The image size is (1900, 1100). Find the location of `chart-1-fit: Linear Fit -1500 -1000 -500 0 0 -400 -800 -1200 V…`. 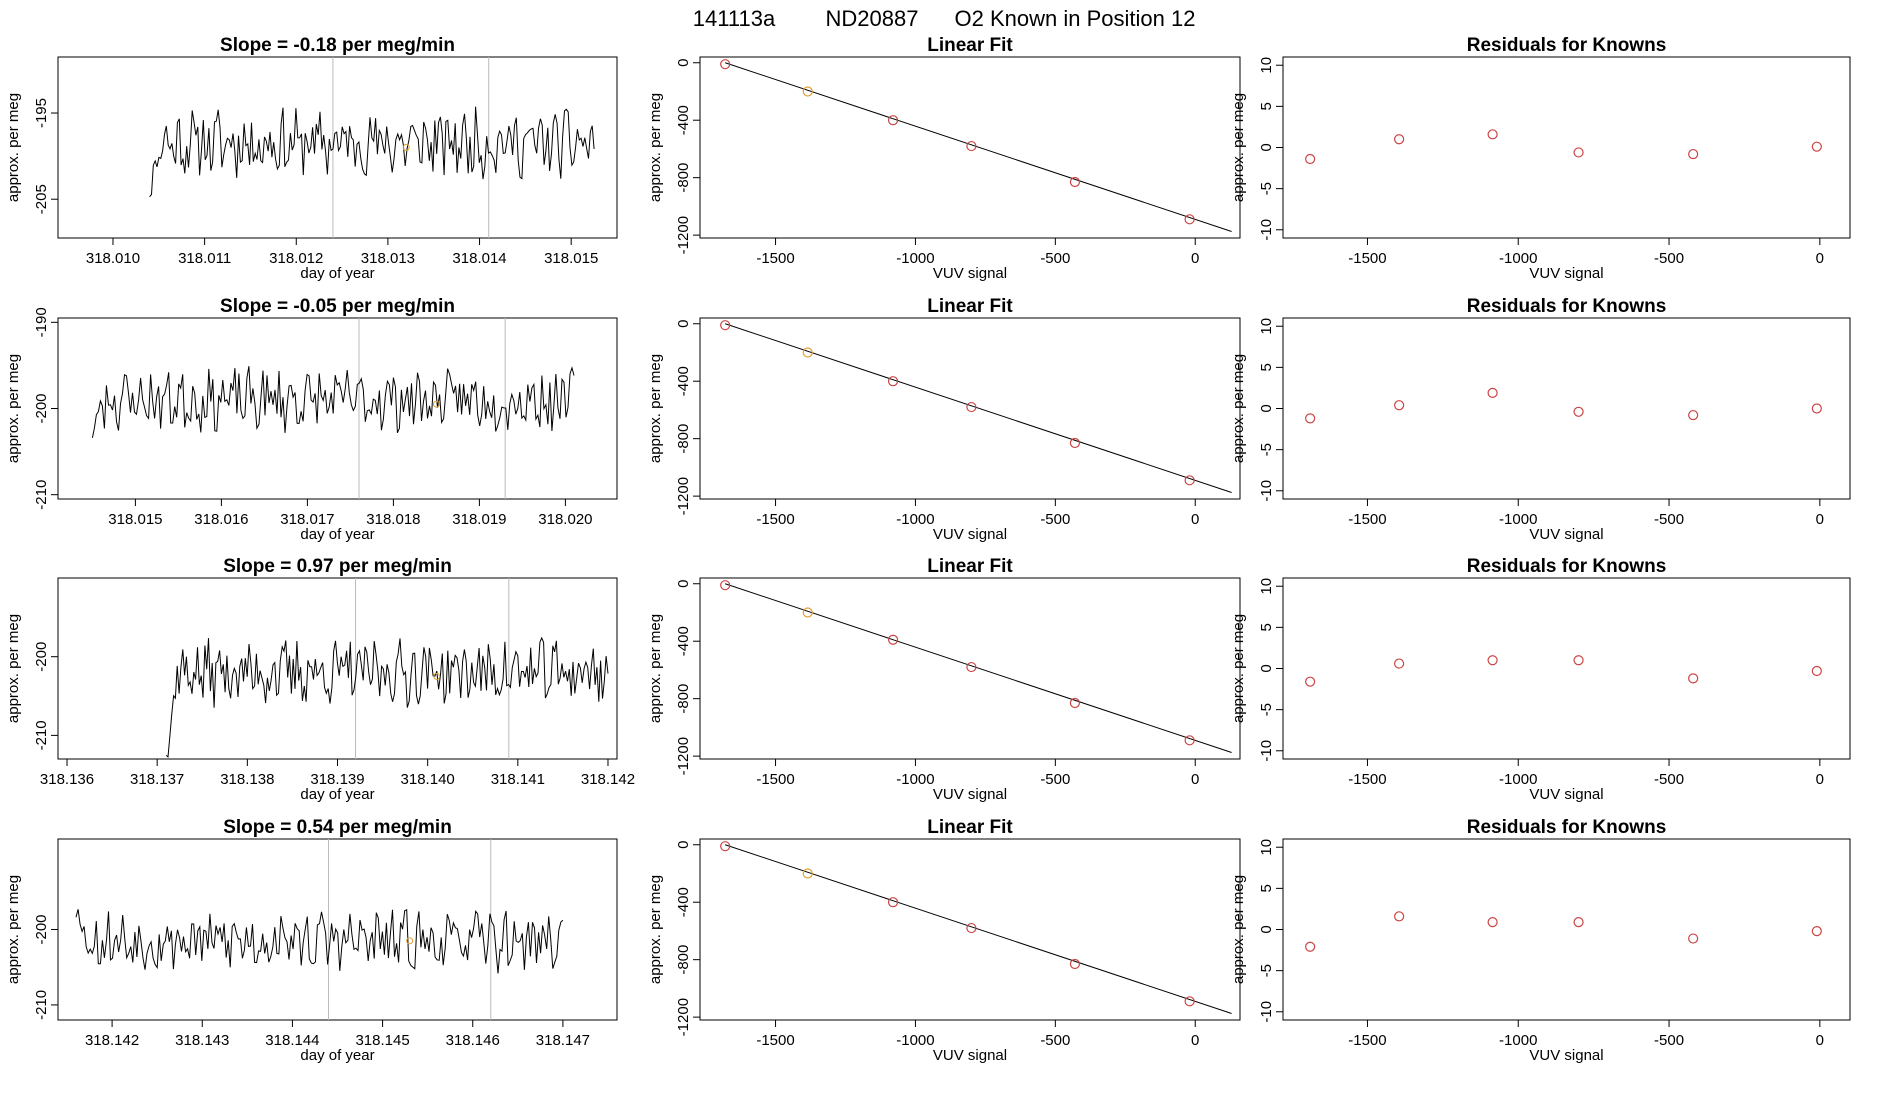

chart-1-fit: Linear Fit -1500 -1000 -500 0 0 -400 -800 -1200 V… is located at coordinates (944, 419).